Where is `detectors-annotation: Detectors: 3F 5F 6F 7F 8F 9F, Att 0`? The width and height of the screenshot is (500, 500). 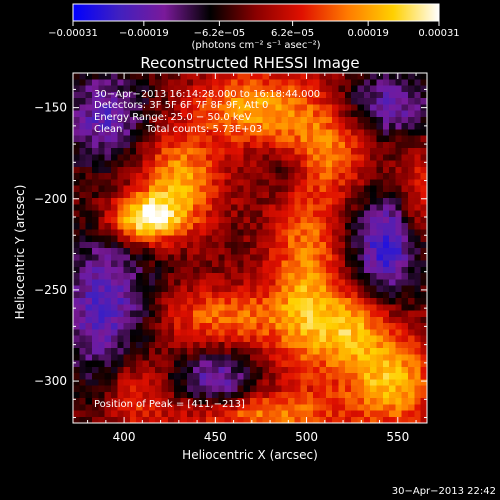
detectors-annotation: Detectors: 3F 5F 6F 7F 8F 9F, Att 0 is located at coordinates (181, 105).